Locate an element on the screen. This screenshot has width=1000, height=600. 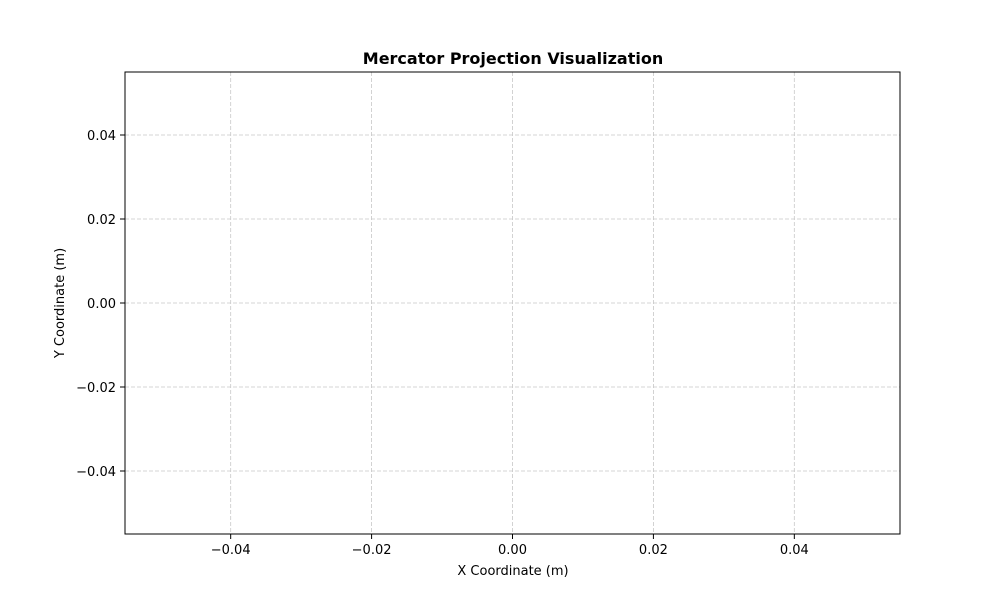
y-axis-ticks: −0.04 −0.02 0.00 0.02 0.04 is located at coordinates (100, 304).